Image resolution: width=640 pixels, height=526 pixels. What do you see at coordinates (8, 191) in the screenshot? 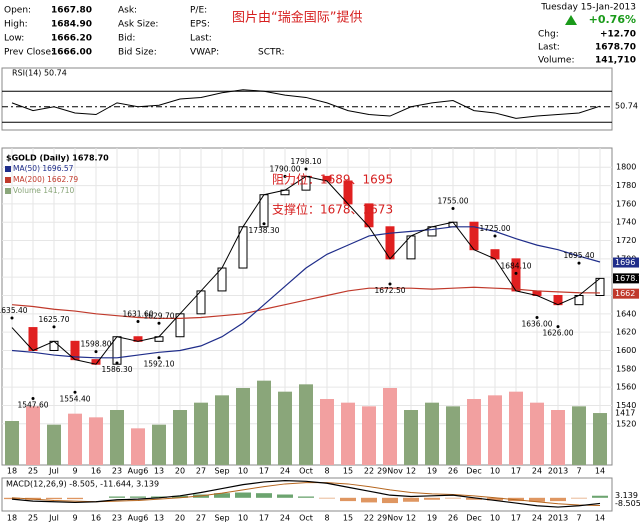
I see `legend-swatch` at bounding box center [8, 191].